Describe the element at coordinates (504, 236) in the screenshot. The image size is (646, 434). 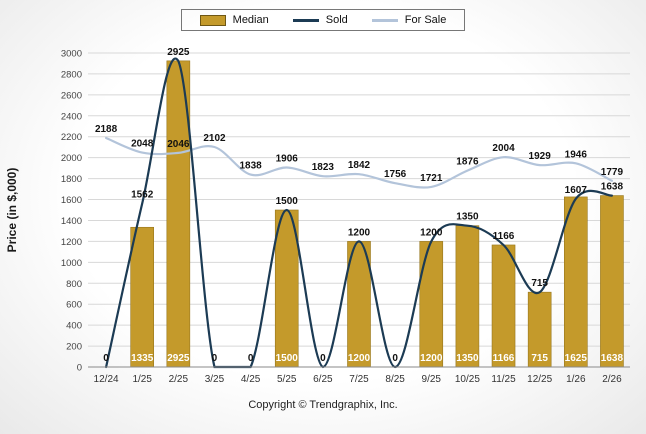
I see `sold-value-label: 1166` at that location.